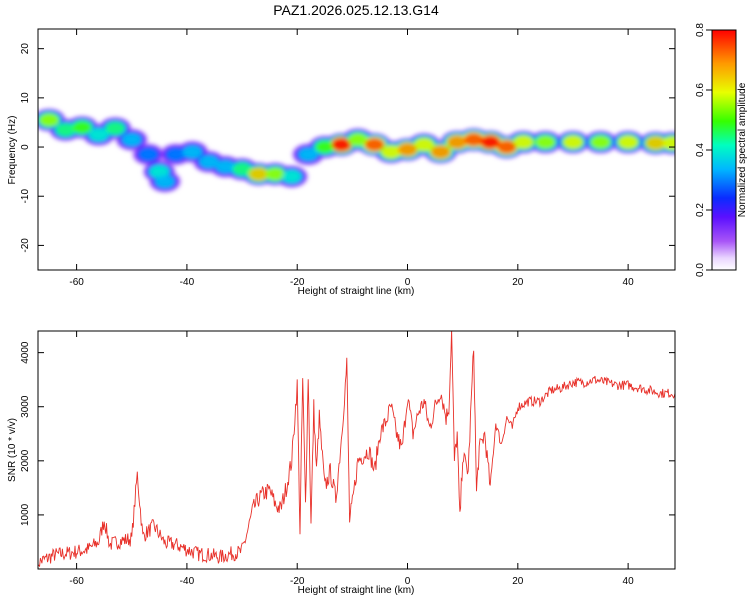  What do you see at coordinates (12, 450) in the screenshot?
I see `snr-y-label: SNR (10 * v/v)` at bounding box center [12, 450].